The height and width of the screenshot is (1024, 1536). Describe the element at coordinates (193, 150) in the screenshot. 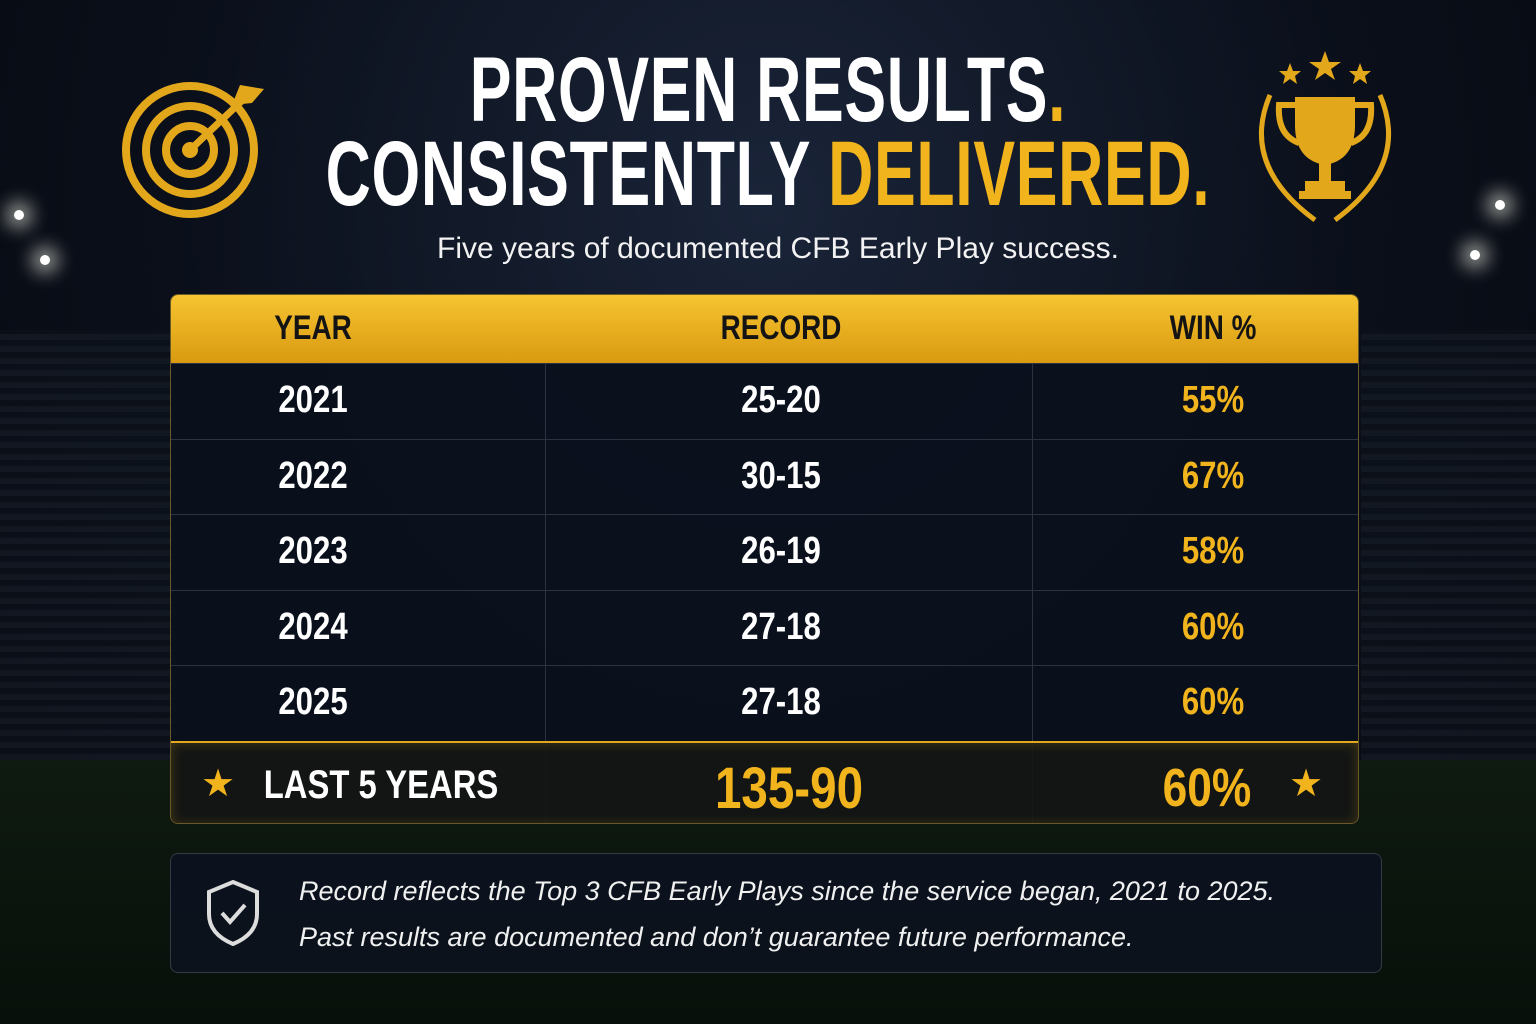

I see `target-icon` at that location.